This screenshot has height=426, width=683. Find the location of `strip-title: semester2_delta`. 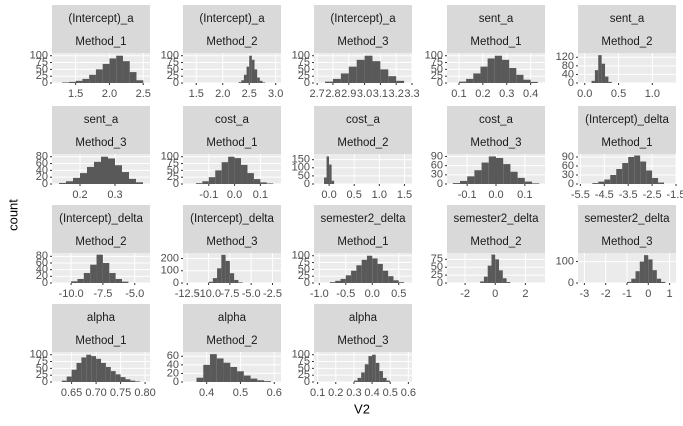

strip-title: semester2_delta is located at coordinates (363, 219).